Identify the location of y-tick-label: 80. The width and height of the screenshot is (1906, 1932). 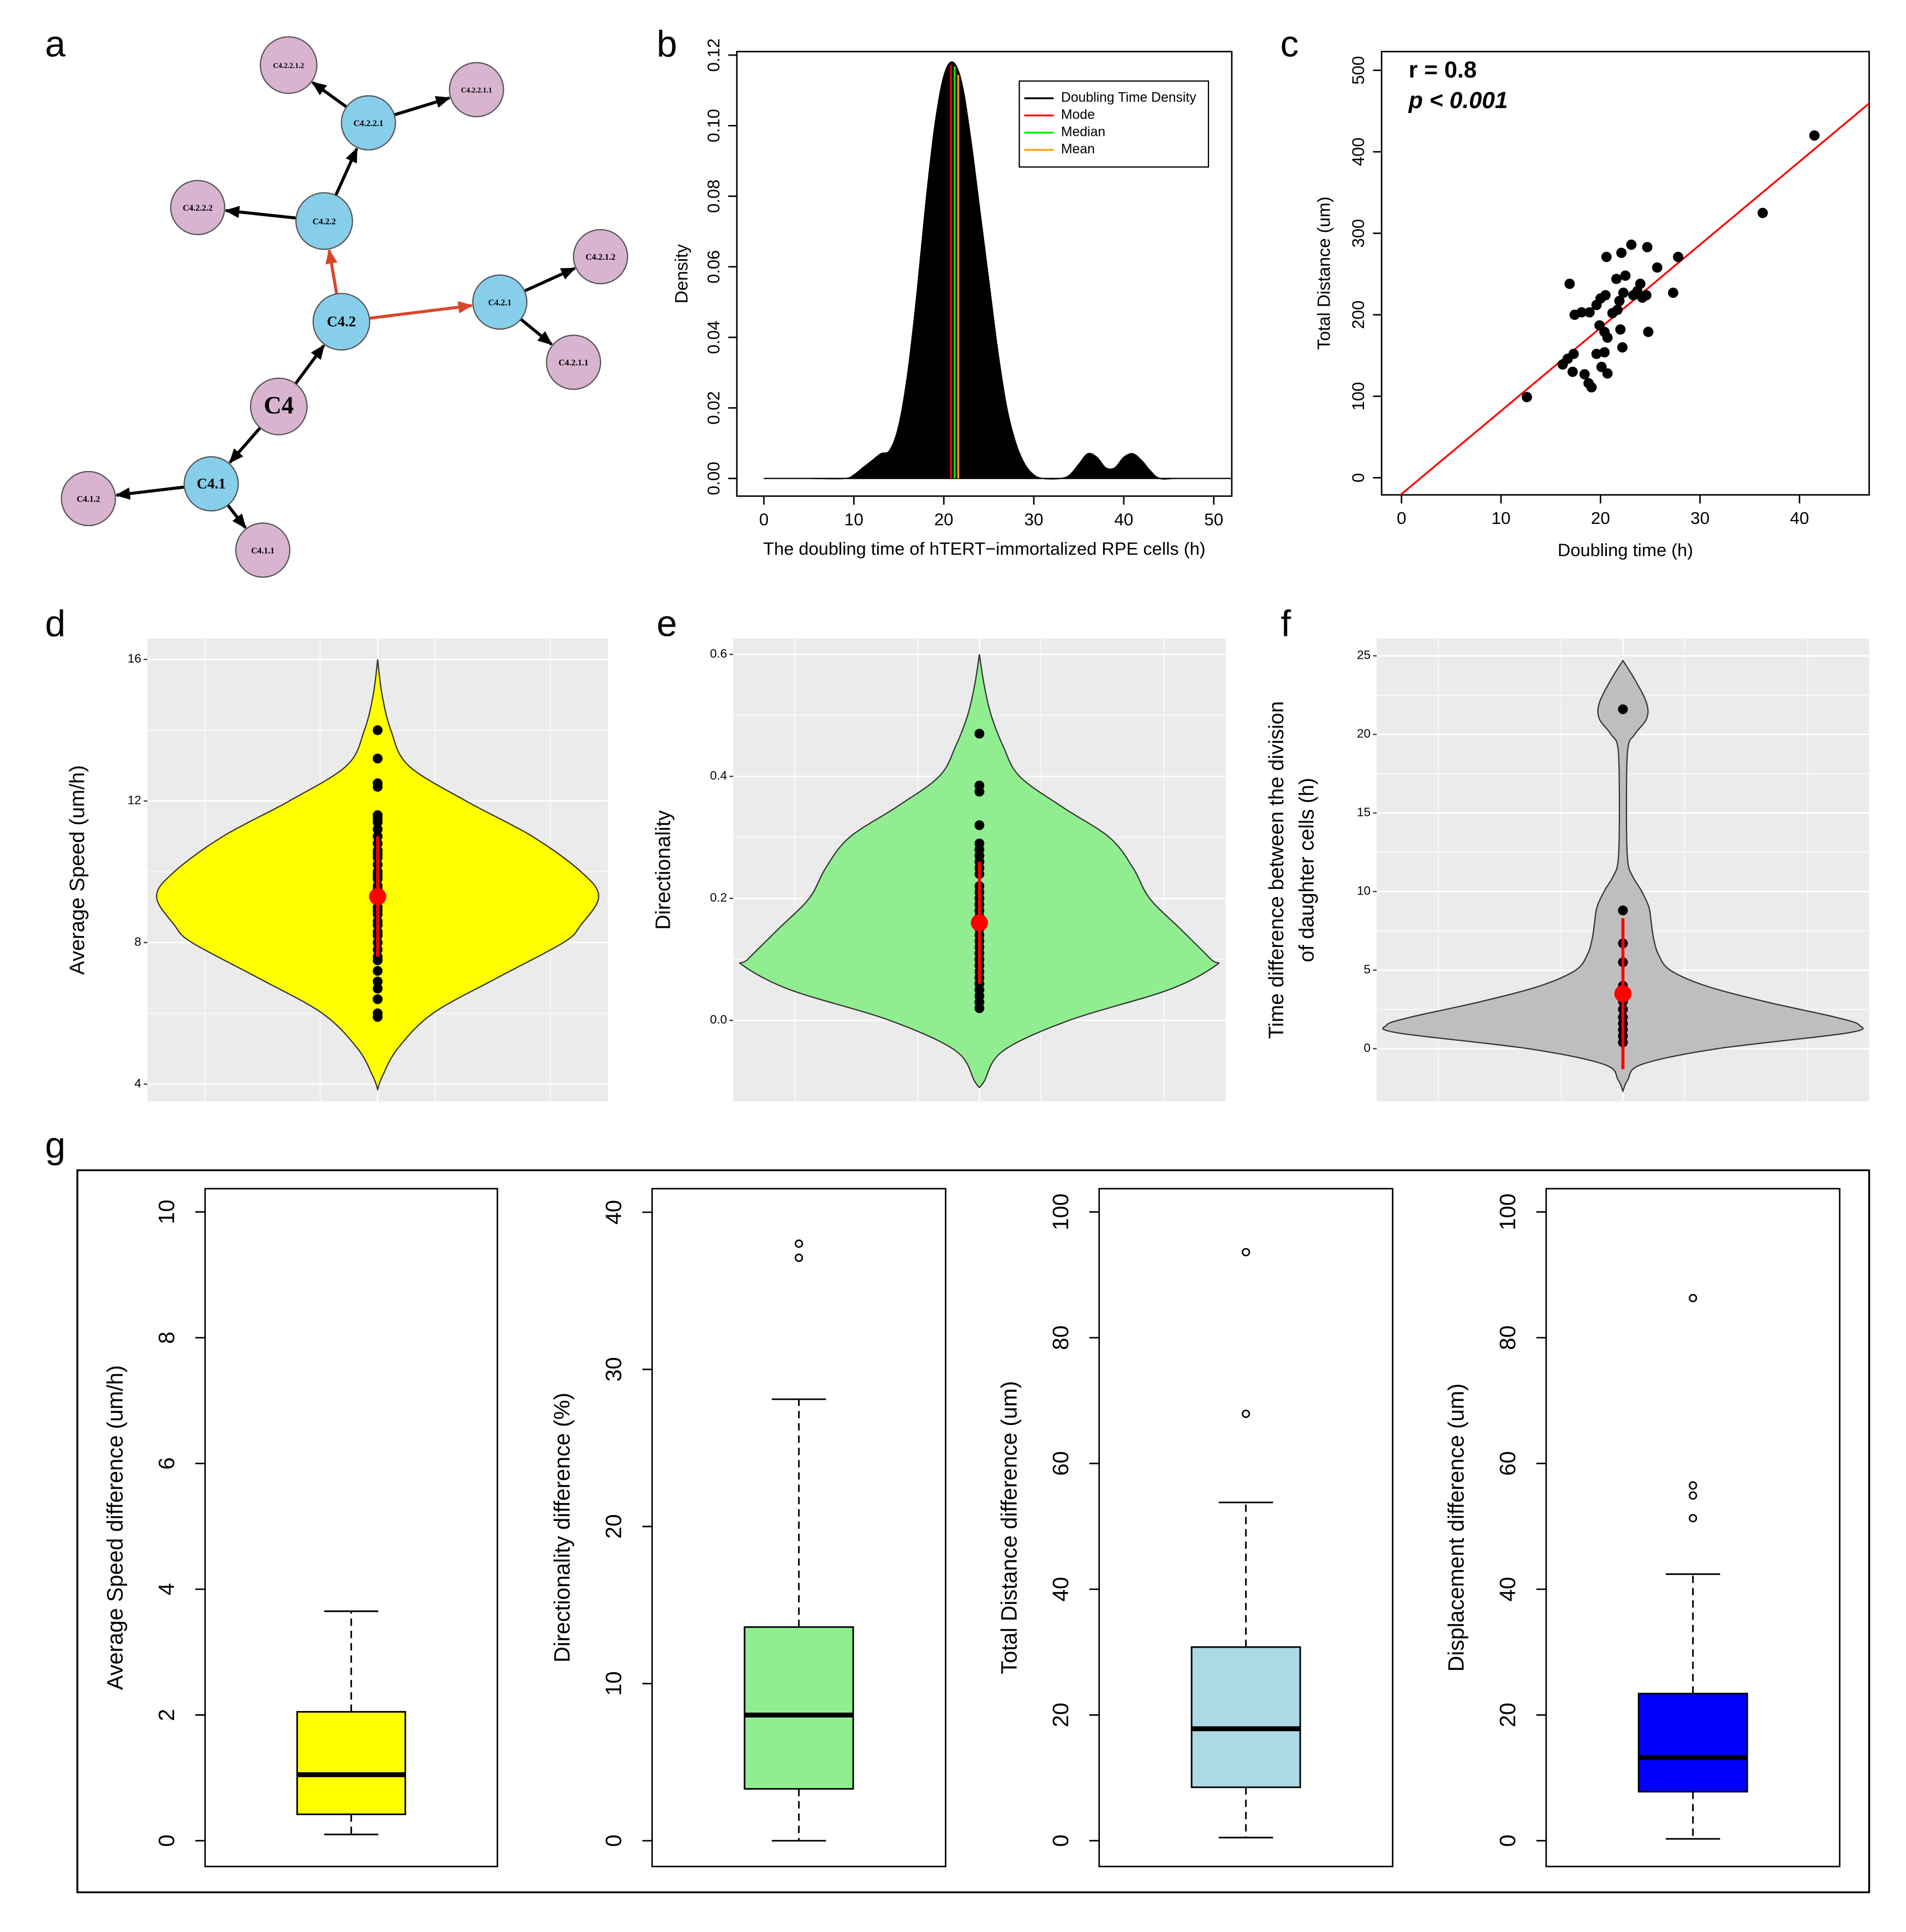
(1507, 1338).